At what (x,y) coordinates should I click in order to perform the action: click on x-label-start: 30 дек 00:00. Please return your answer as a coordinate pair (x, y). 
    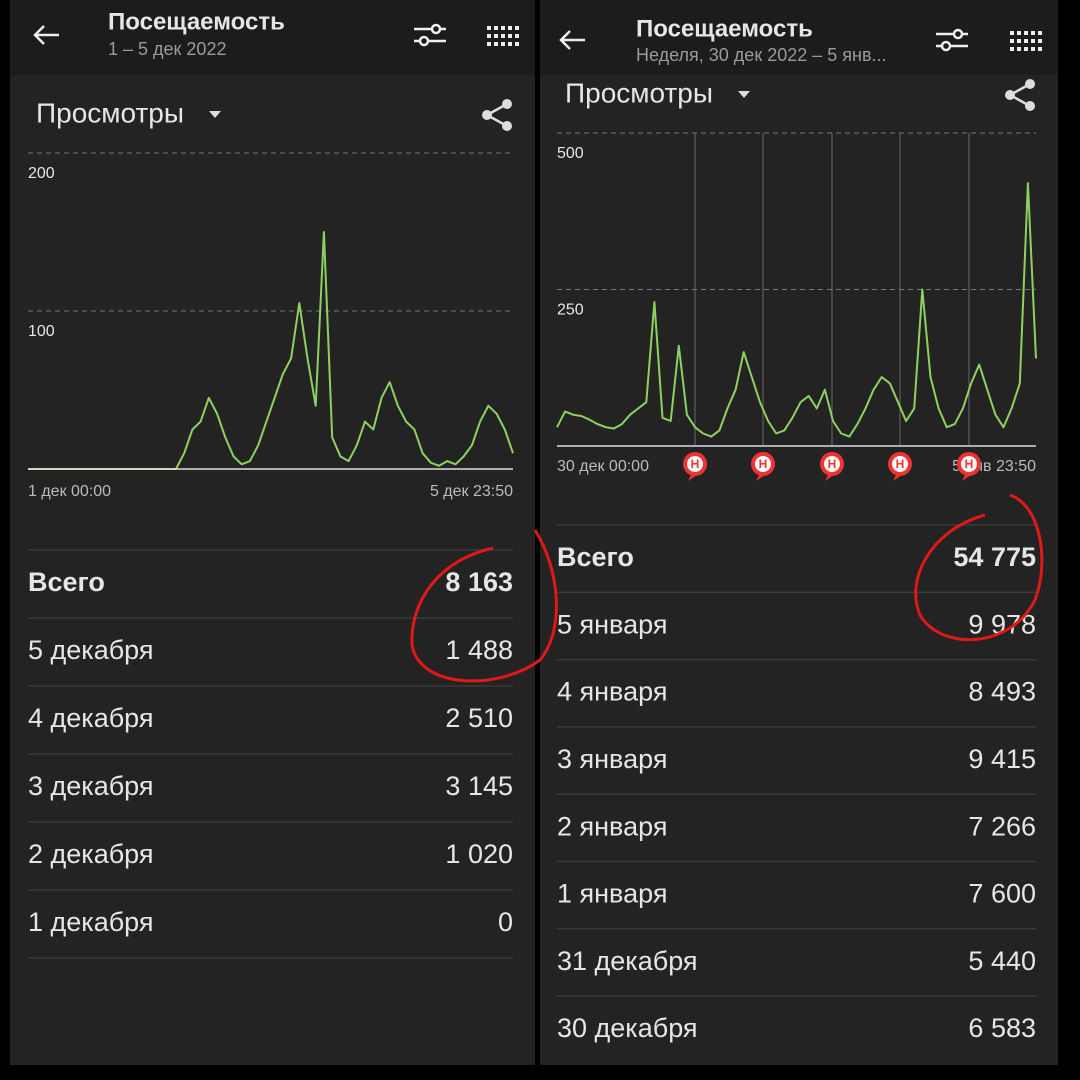
    Looking at the image, I should click on (603, 466).